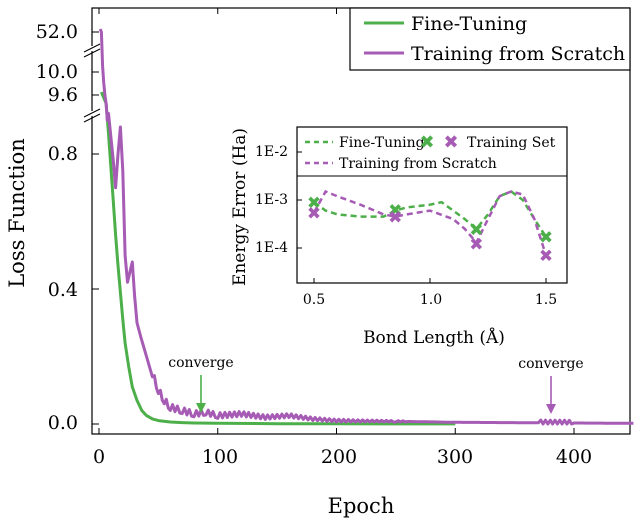 This screenshot has width=635, height=526. What do you see at coordinates (418, 164) in the screenshot?
I see `inset-legend-label-training-from-scratch: Training from Scratch` at bounding box center [418, 164].